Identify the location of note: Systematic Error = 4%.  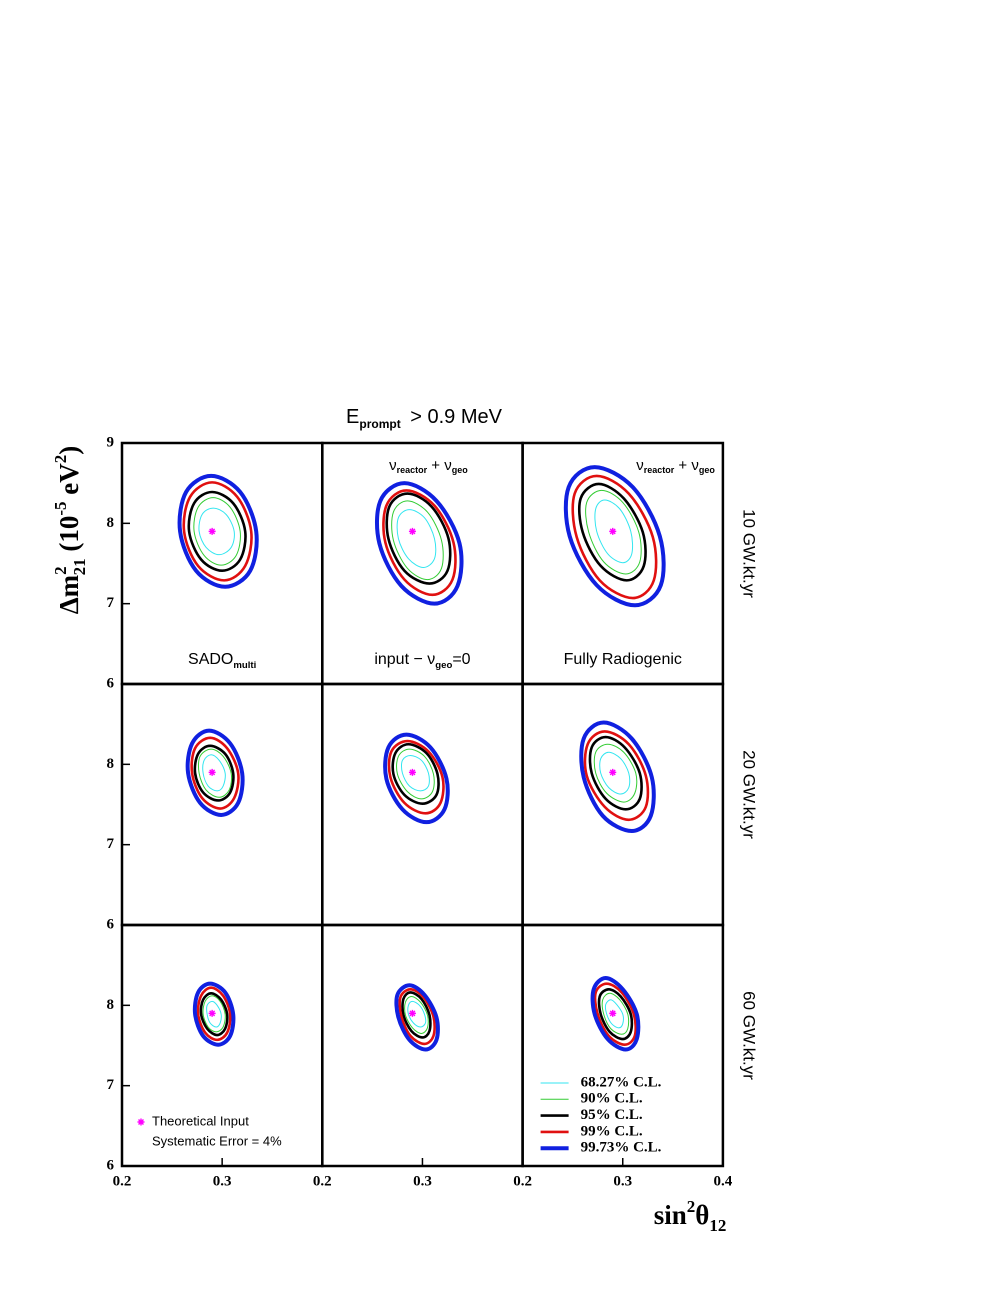
(217, 1140).